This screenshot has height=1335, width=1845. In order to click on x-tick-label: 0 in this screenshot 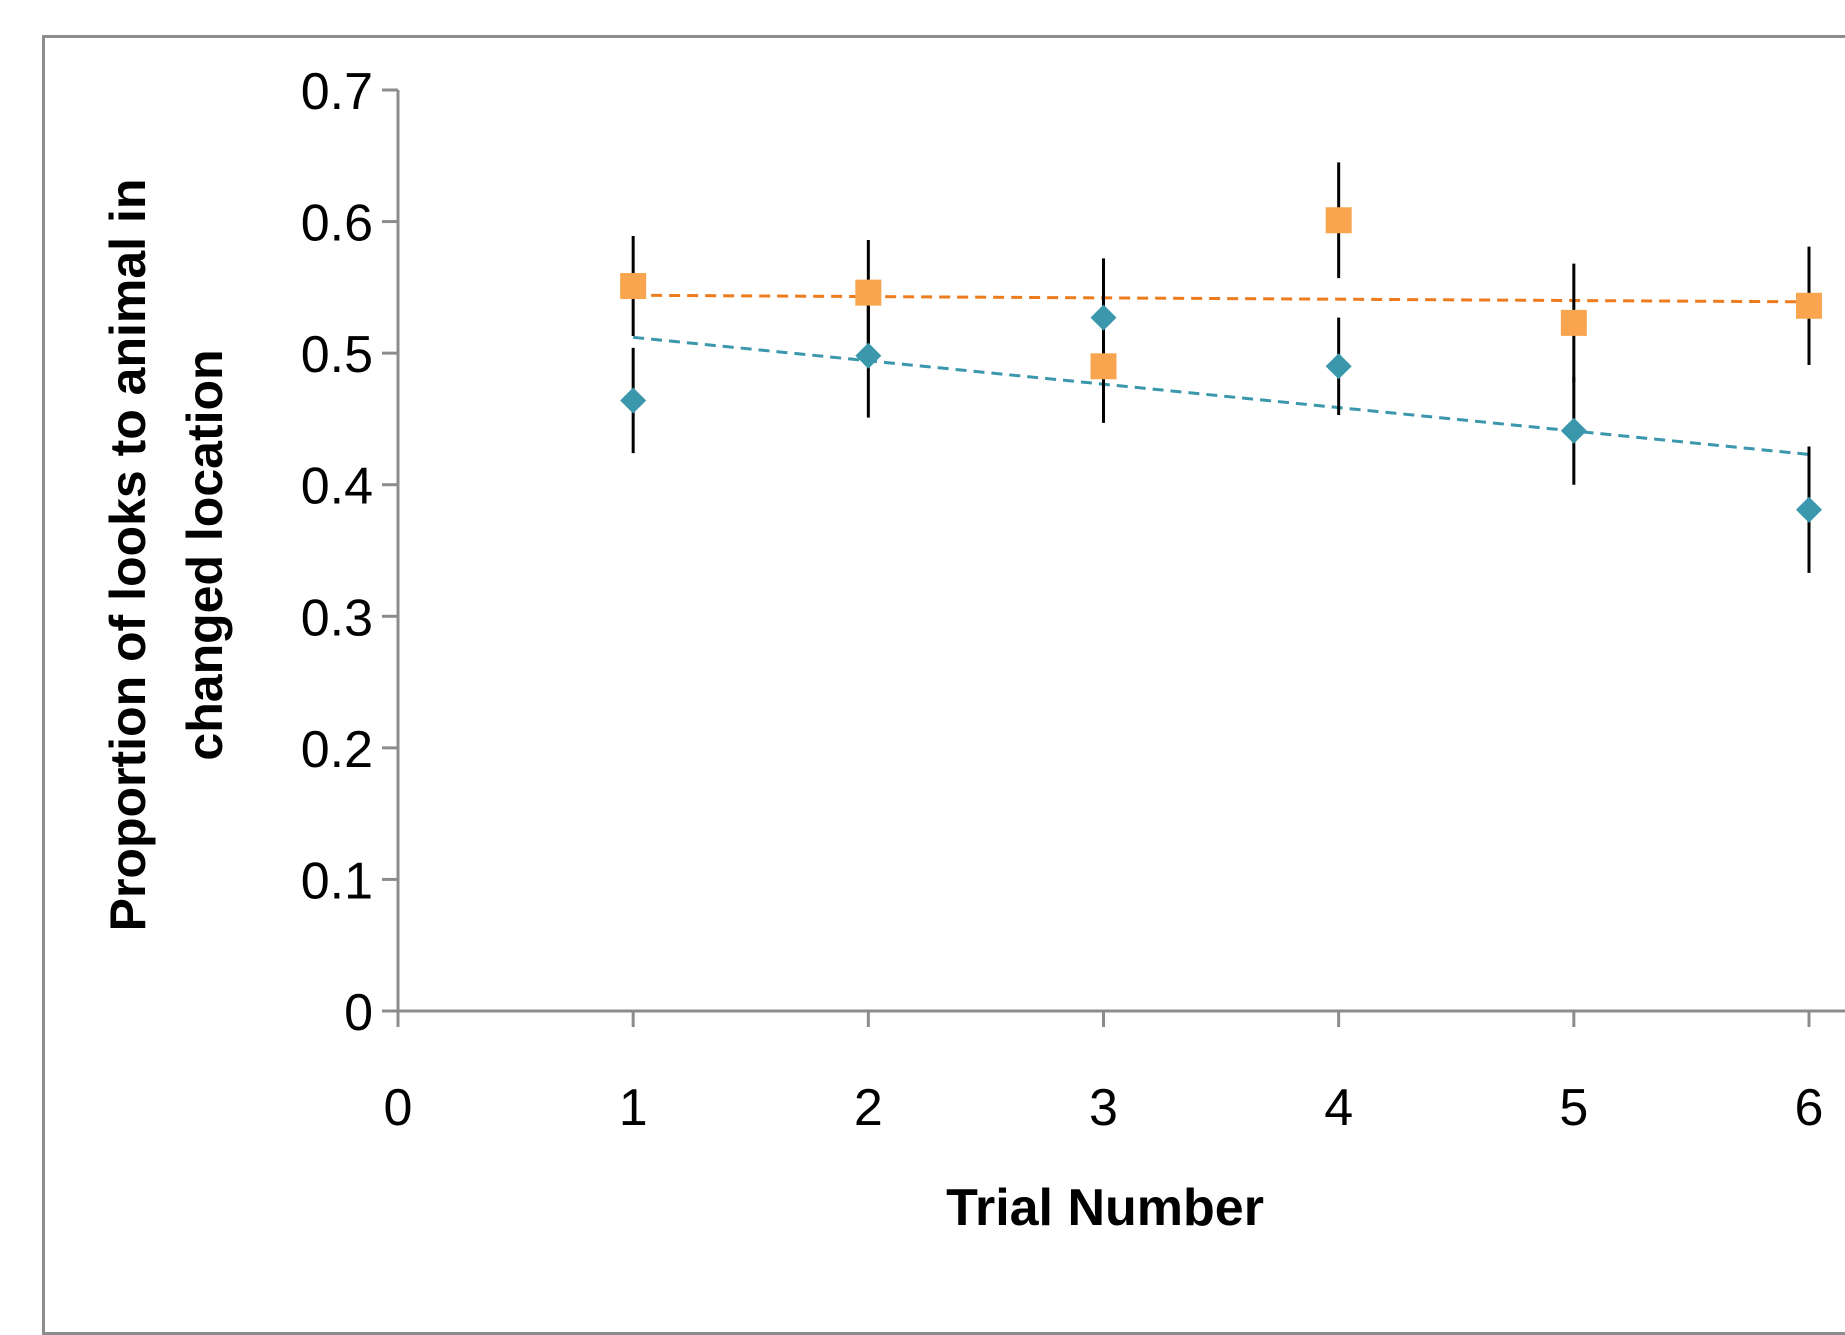, I will do `click(398, 1108)`.